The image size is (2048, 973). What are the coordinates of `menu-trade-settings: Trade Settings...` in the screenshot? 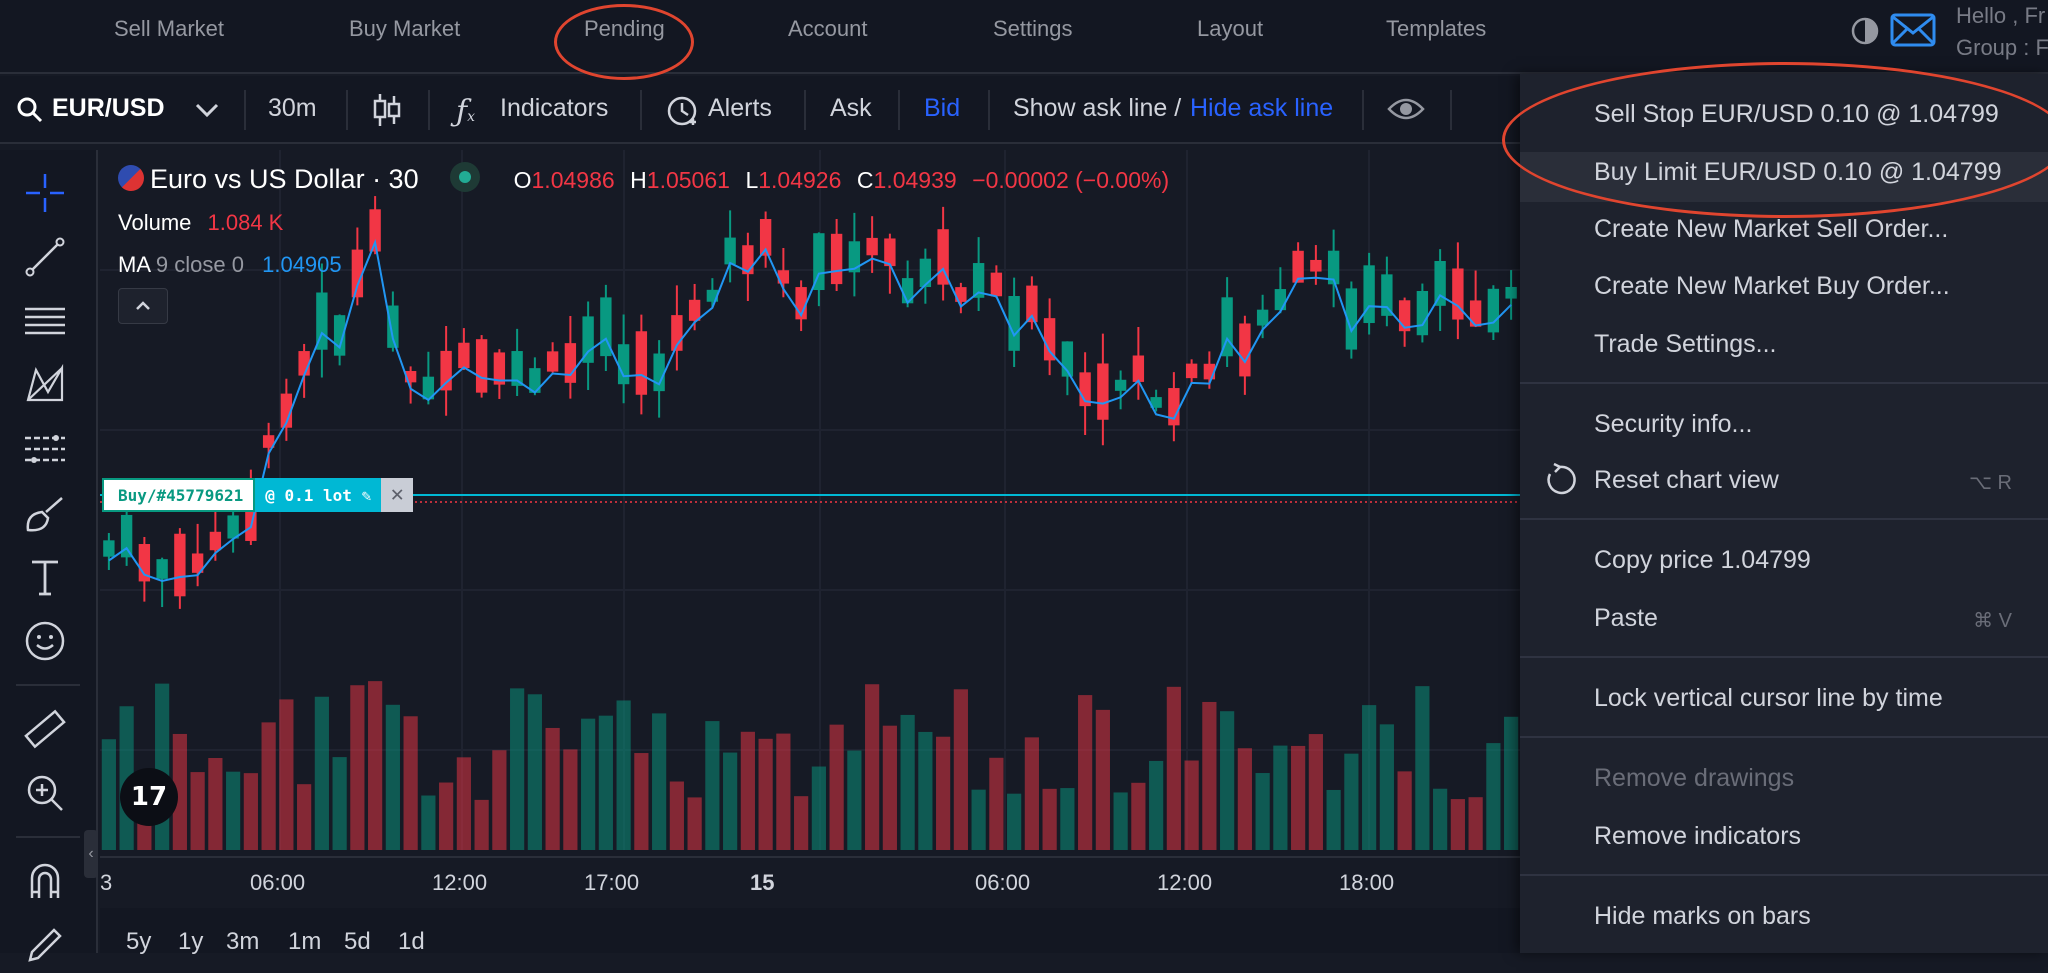 It's located at (1685, 344).